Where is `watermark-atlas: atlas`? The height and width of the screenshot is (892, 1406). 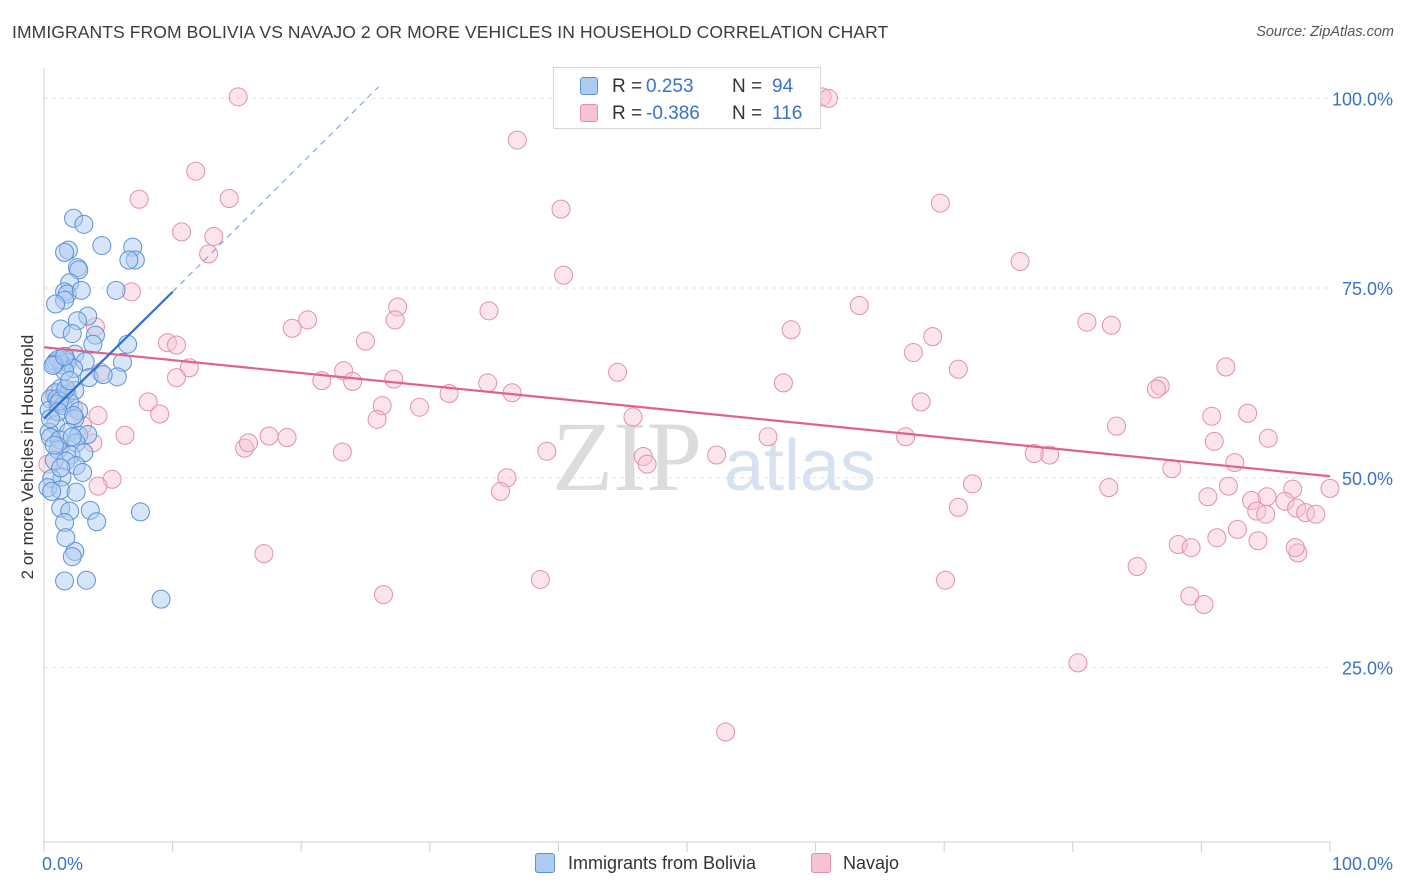 watermark-atlas: atlas is located at coordinates (800, 466).